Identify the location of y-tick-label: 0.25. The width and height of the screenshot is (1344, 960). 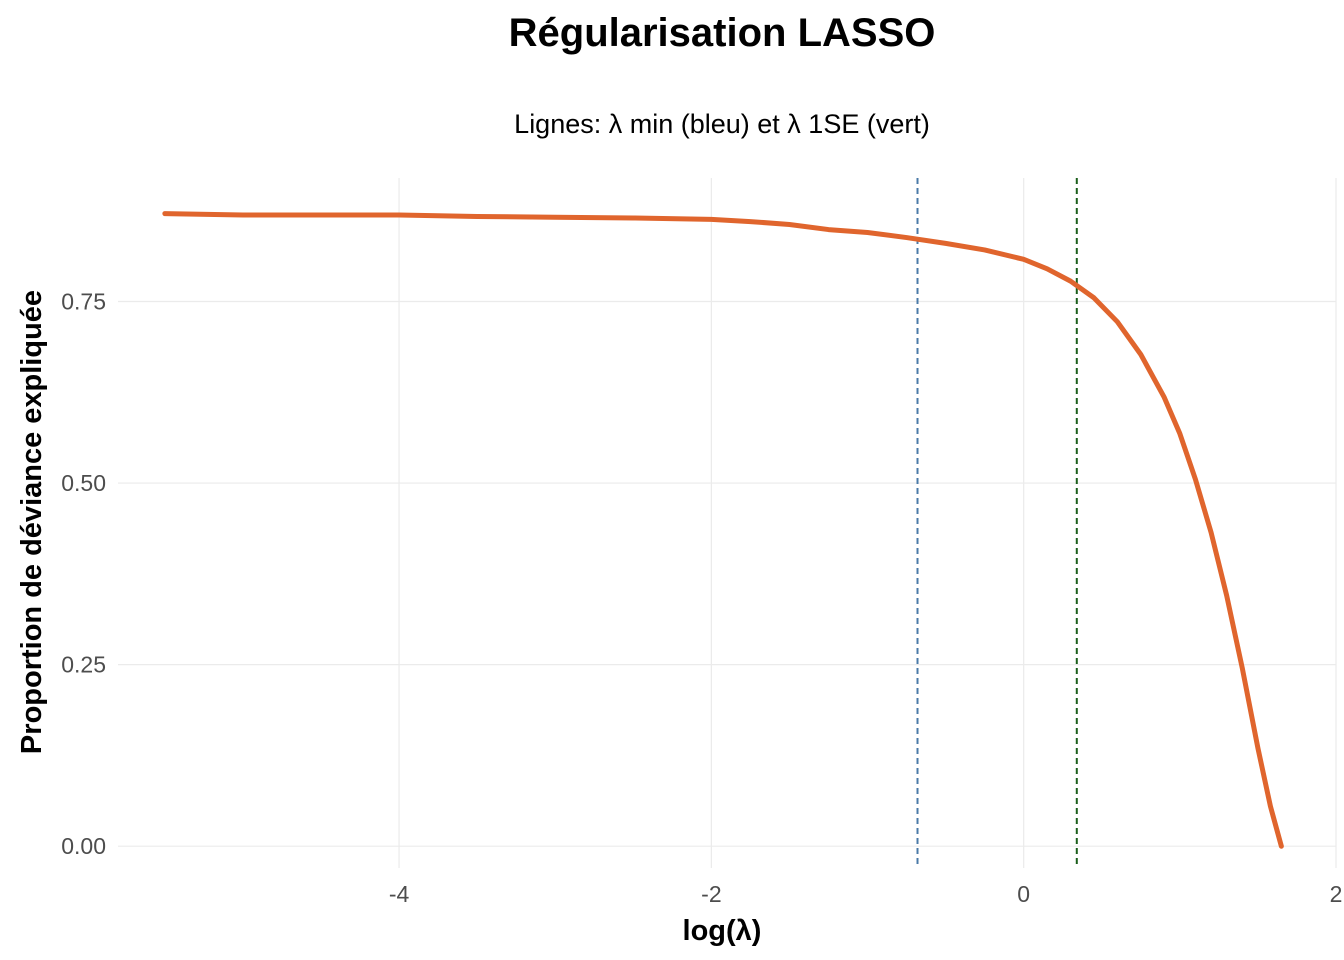
(83, 665).